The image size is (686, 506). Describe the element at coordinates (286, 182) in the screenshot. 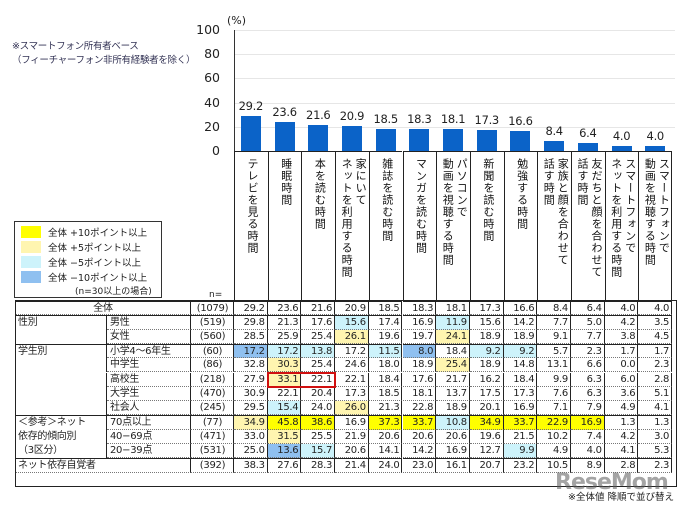

I see `column-header-text: 睡眠時間` at that location.